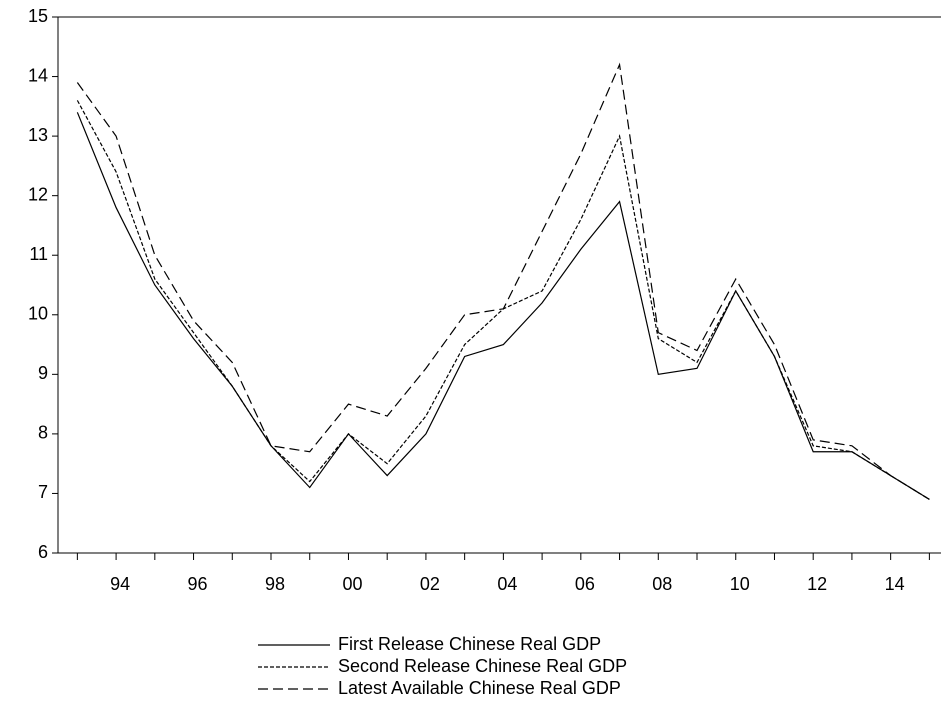 Image resolution: width=941 pixels, height=721 pixels. What do you see at coordinates (38, 16) in the screenshot?
I see `y-tick-label: 15` at bounding box center [38, 16].